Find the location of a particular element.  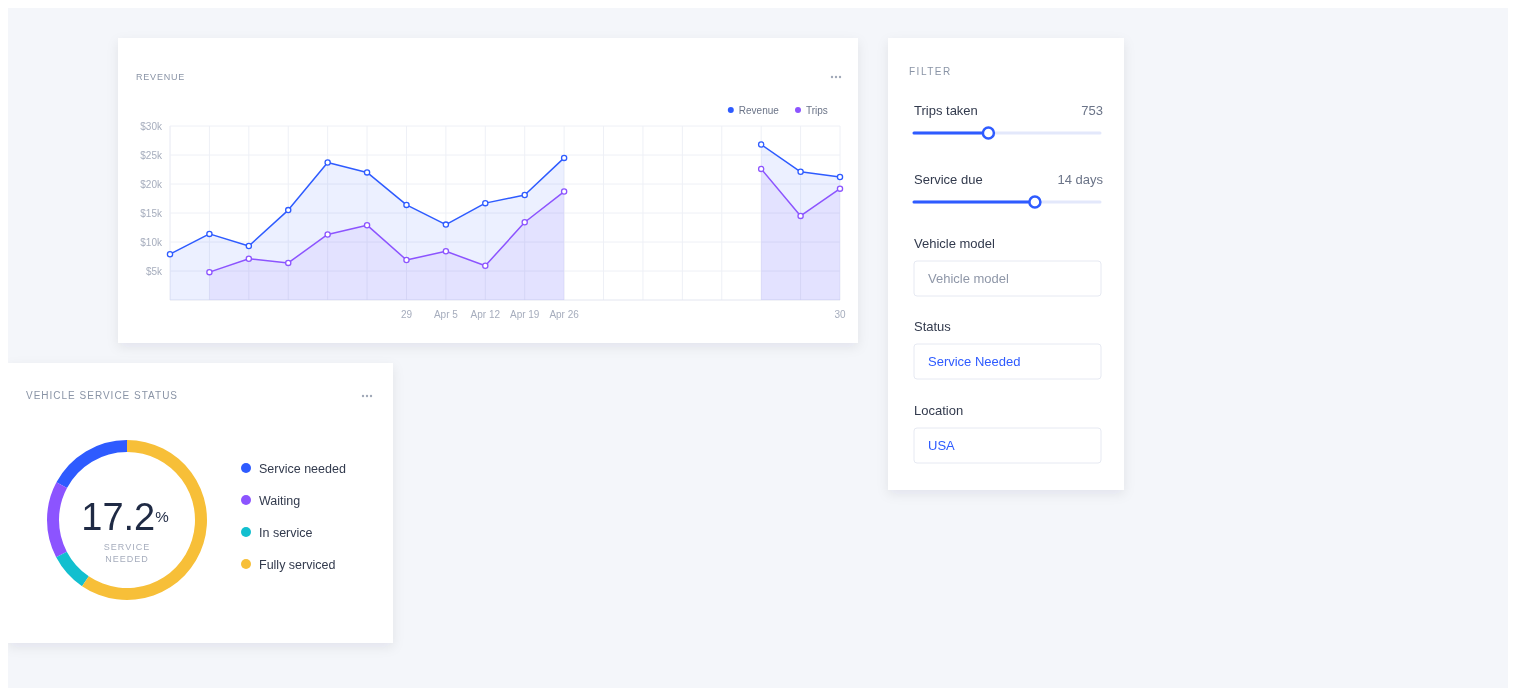

y-tick-label: $20k is located at coordinates (151, 184).